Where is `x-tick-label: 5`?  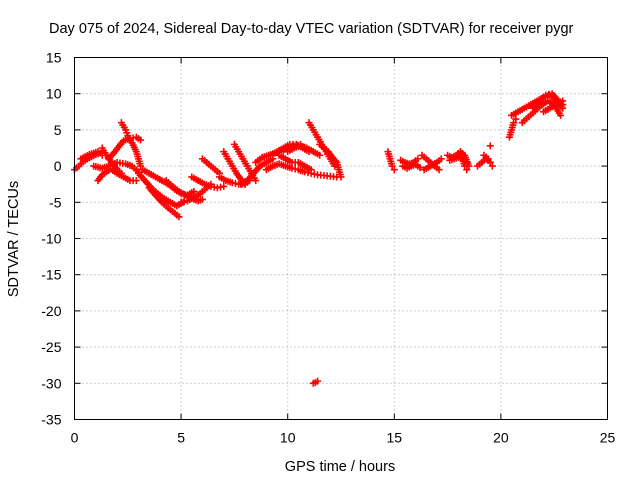 x-tick-label: 5 is located at coordinates (181, 438).